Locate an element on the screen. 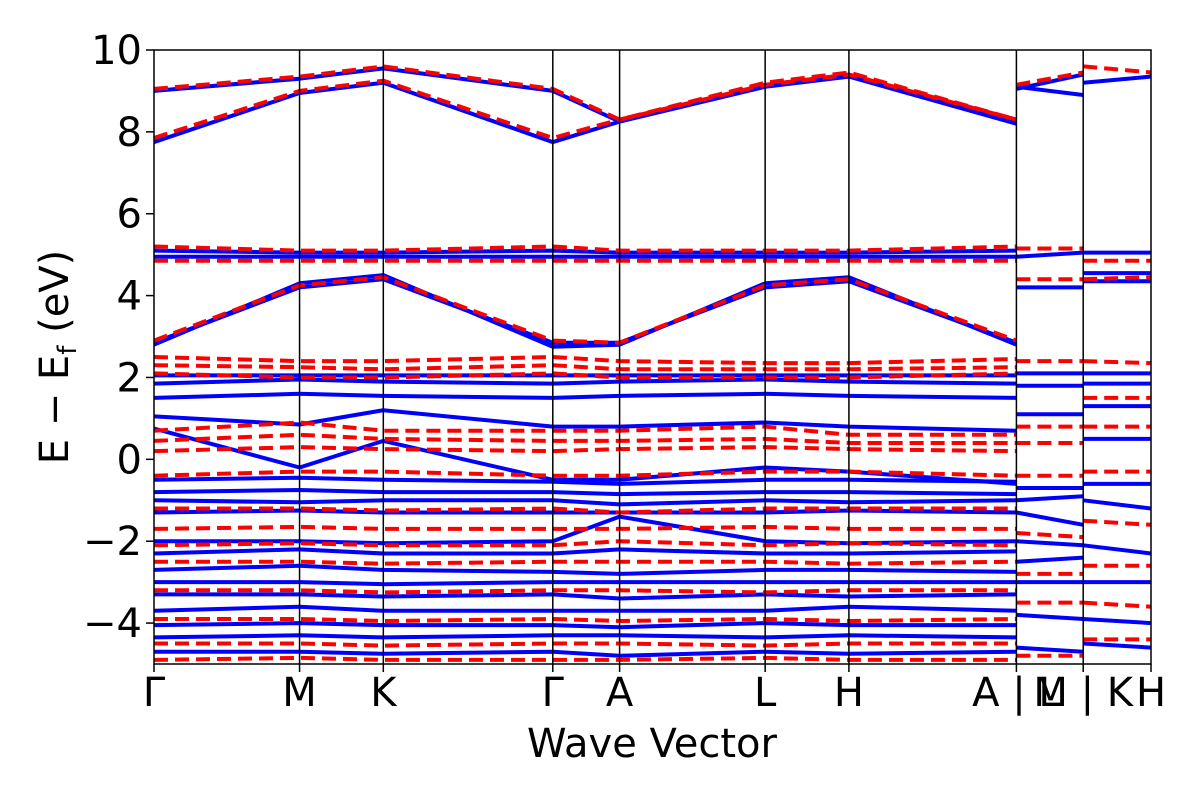 The height and width of the screenshot is (800, 1200). x-axis-label: Wave Vector is located at coordinates (652, 744).